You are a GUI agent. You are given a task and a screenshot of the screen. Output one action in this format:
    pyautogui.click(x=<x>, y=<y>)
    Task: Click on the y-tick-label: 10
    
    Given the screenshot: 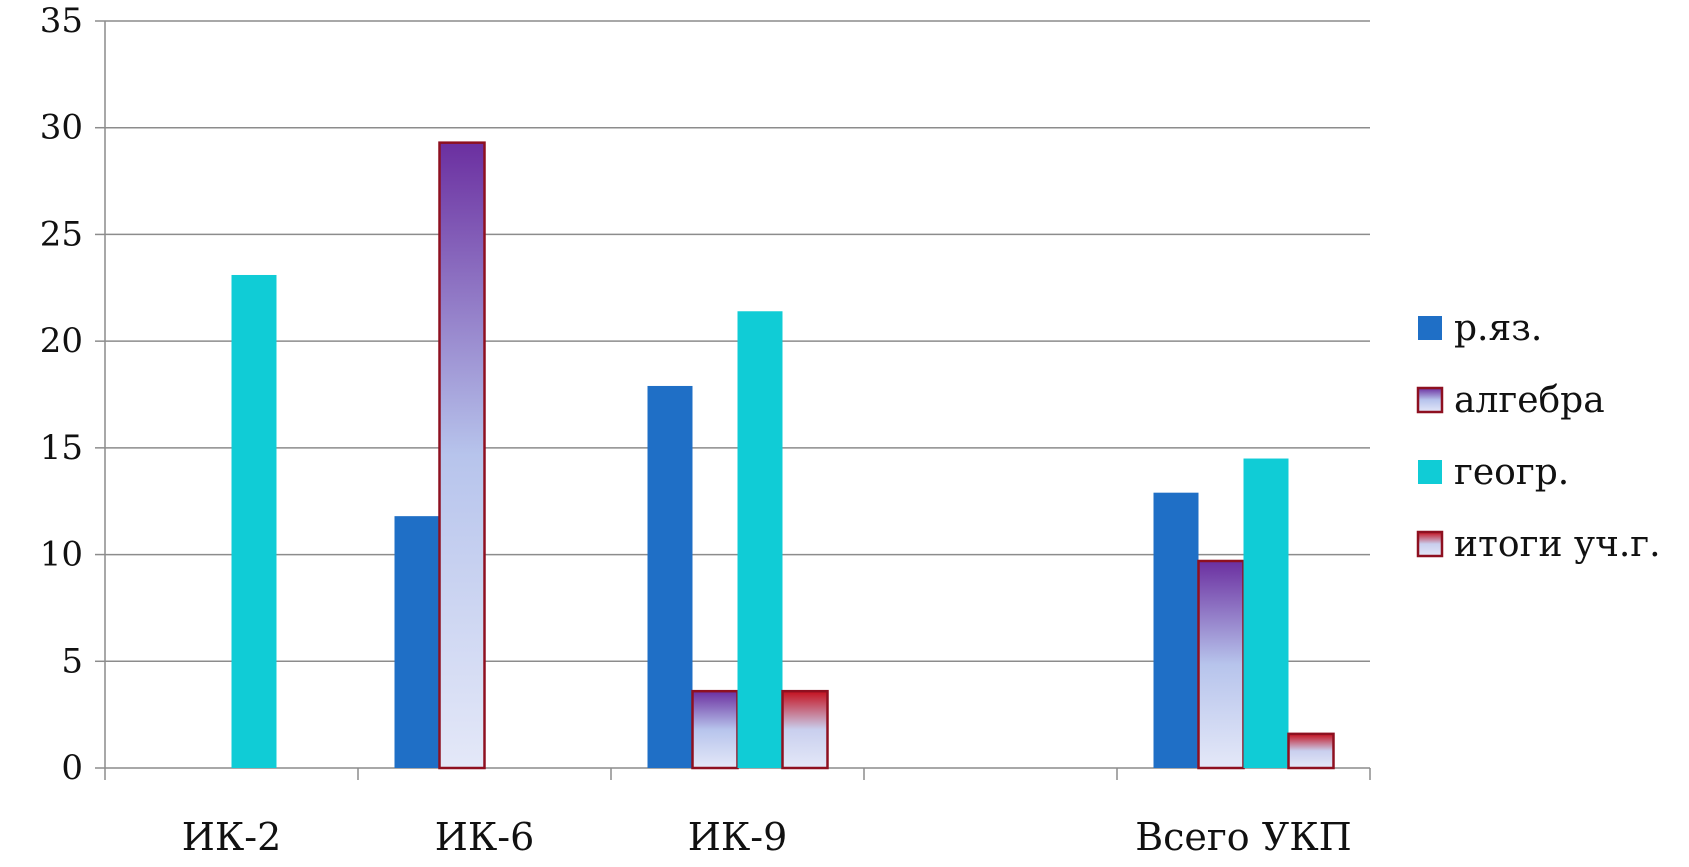 What is the action you would take?
    pyautogui.click(x=61, y=555)
    